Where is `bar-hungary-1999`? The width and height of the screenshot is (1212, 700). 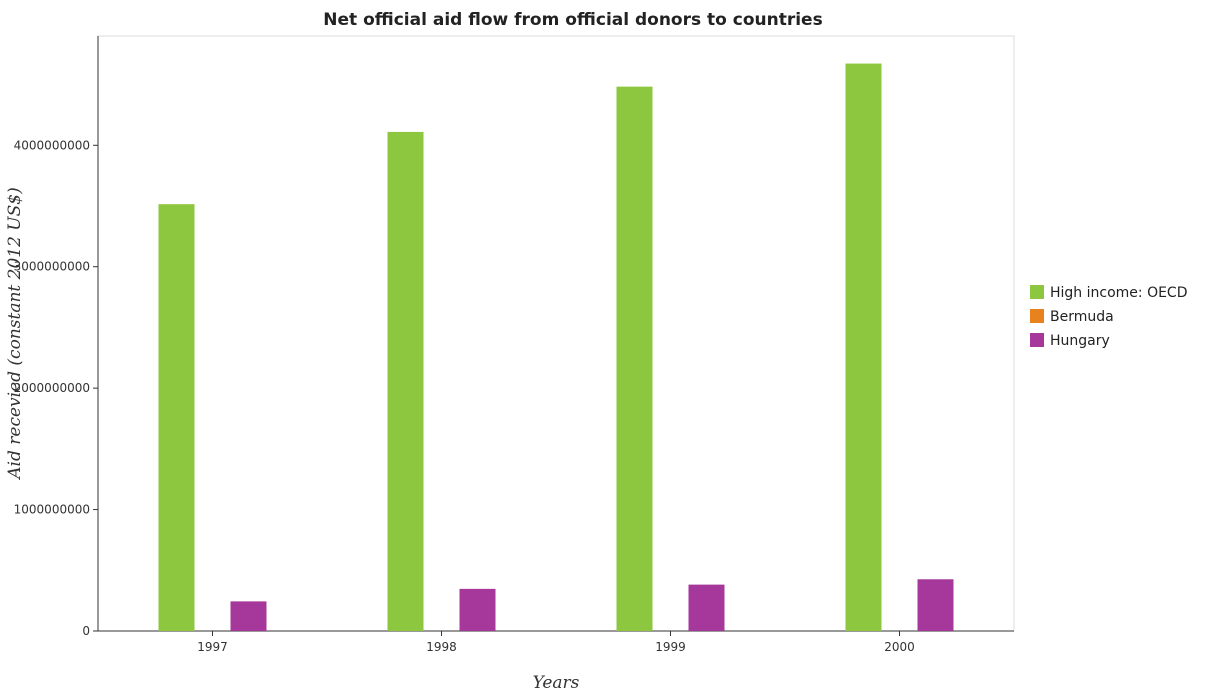
bar-hungary-1999 is located at coordinates (706, 607).